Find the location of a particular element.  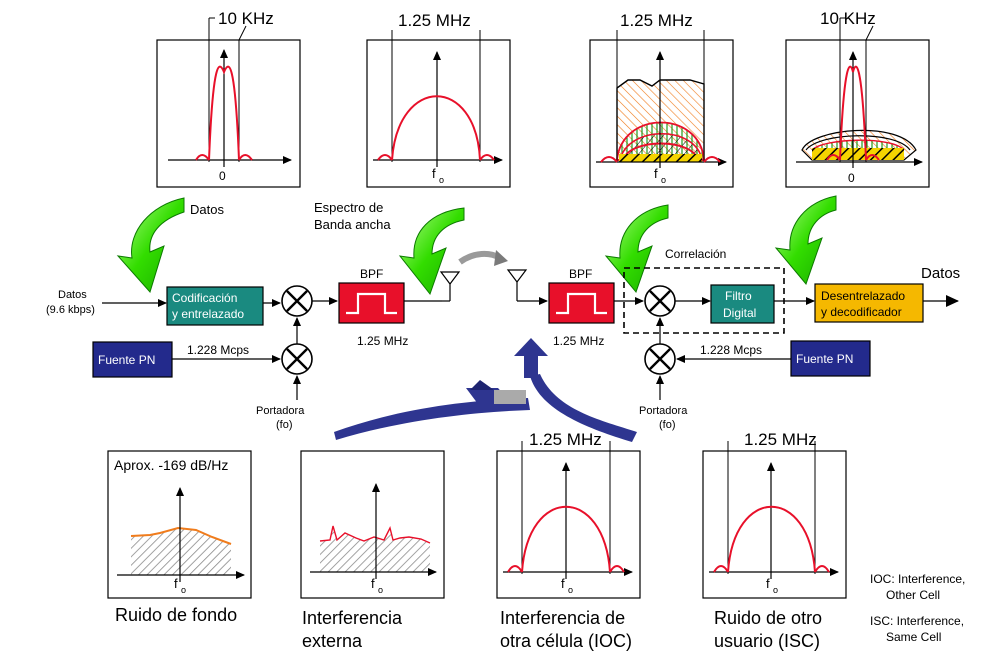

pn-source-right-label: Fuente PN is located at coordinates (824, 359).